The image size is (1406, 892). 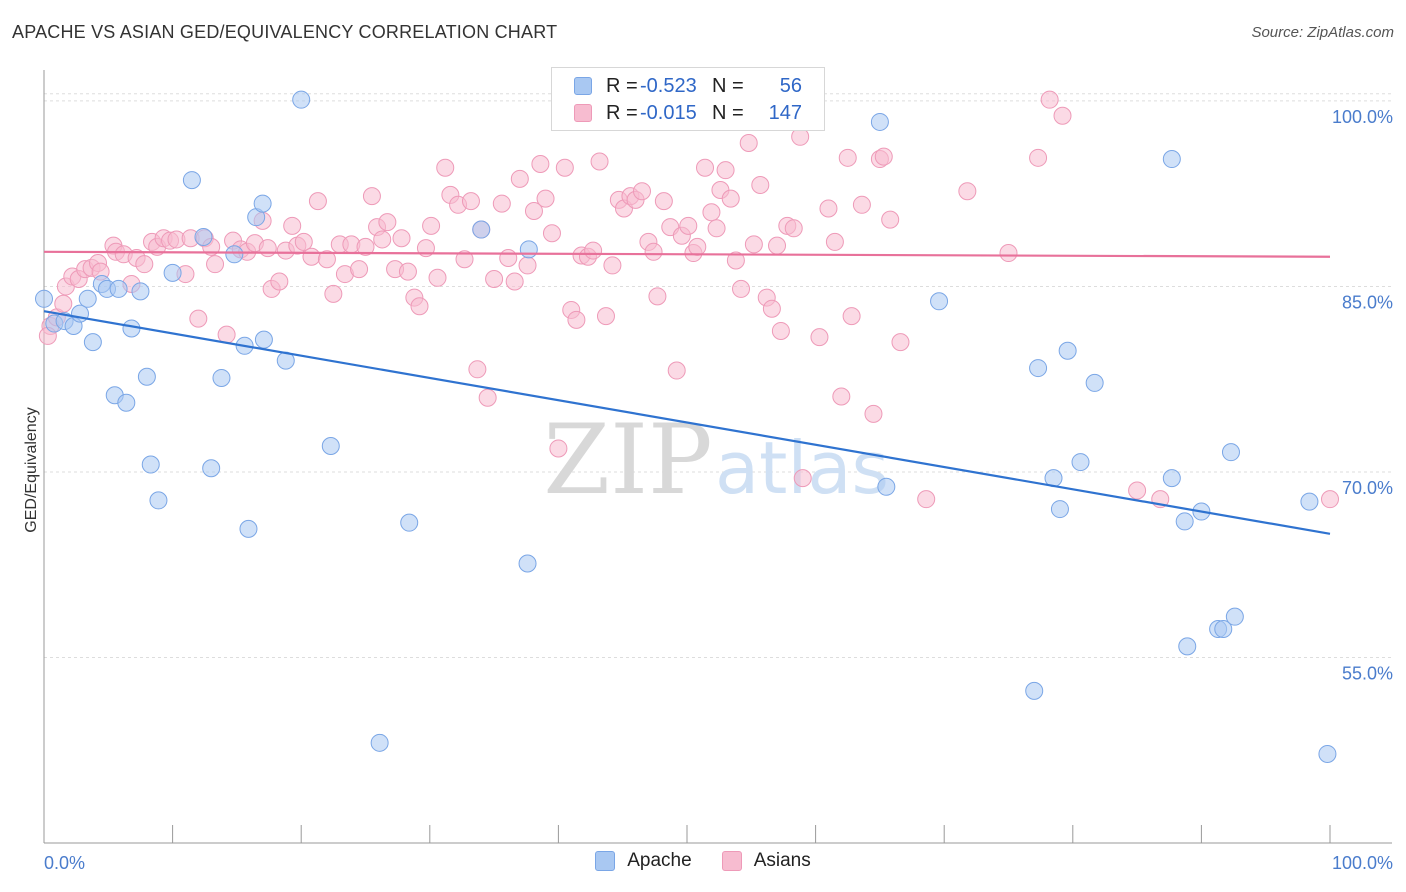 What do you see at coordinates (622, 85) in the screenshot?
I see `r-label: R =` at bounding box center [622, 85].